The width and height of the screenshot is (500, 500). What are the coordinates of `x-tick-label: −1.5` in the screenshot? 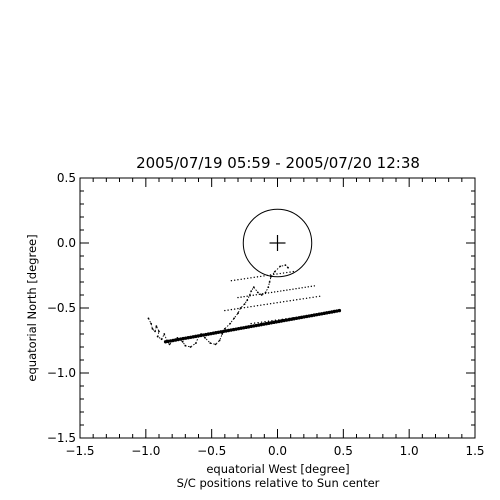 It's located at (79, 451).